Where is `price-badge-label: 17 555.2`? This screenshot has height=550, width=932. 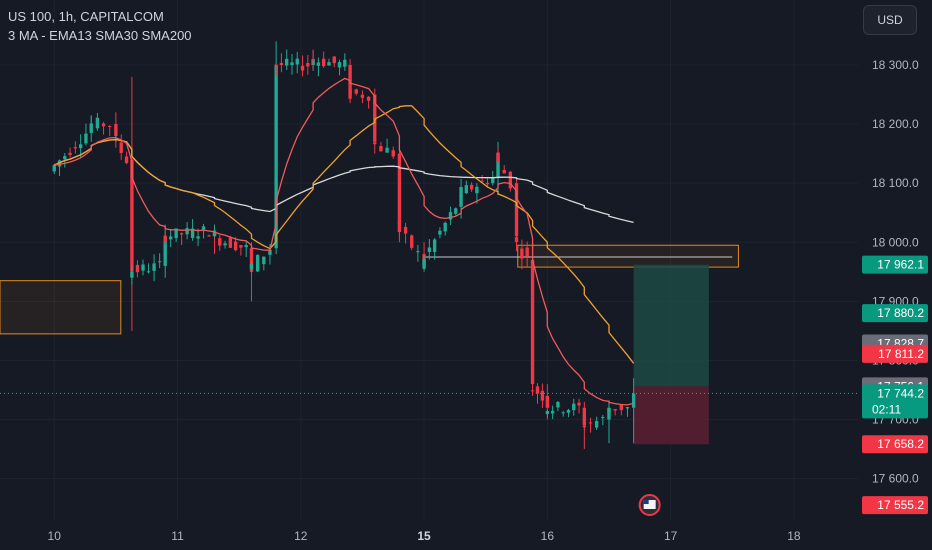 price-badge-label: 17 555.2 is located at coordinates (900, 505).